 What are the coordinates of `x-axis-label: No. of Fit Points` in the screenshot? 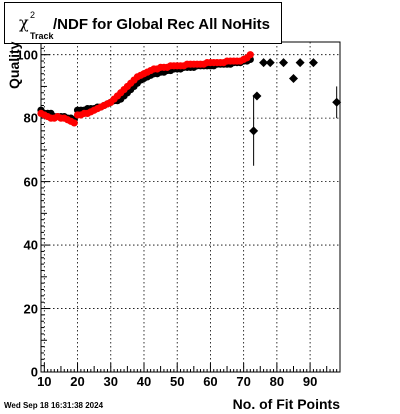 It's located at (286, 404).